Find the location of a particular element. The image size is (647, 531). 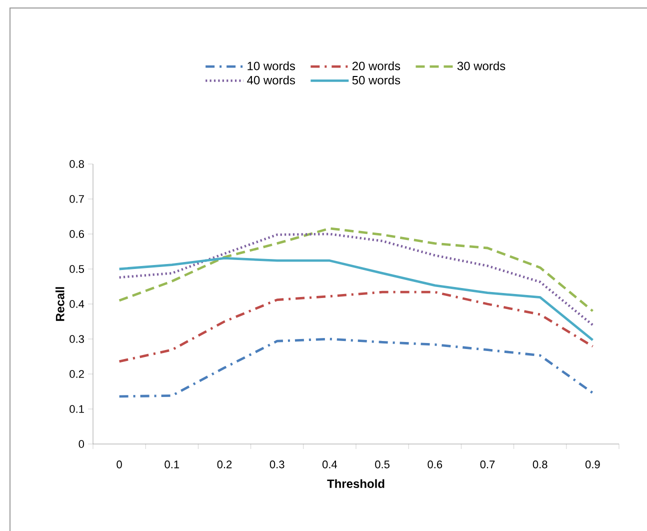

y-tick-label: 0.1 is located at coordinates (77, 409).